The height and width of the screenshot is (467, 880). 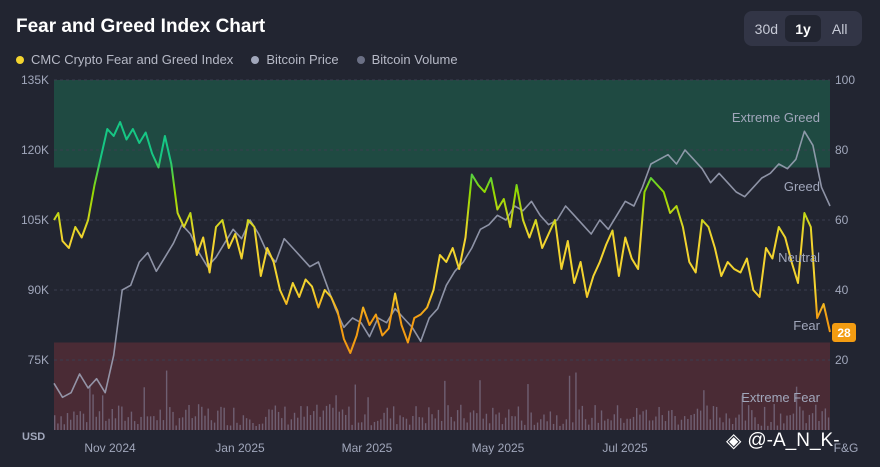 I want to click on legend-item-bitcoin-price: Bitcoin Price, so click(x=295, y=59).